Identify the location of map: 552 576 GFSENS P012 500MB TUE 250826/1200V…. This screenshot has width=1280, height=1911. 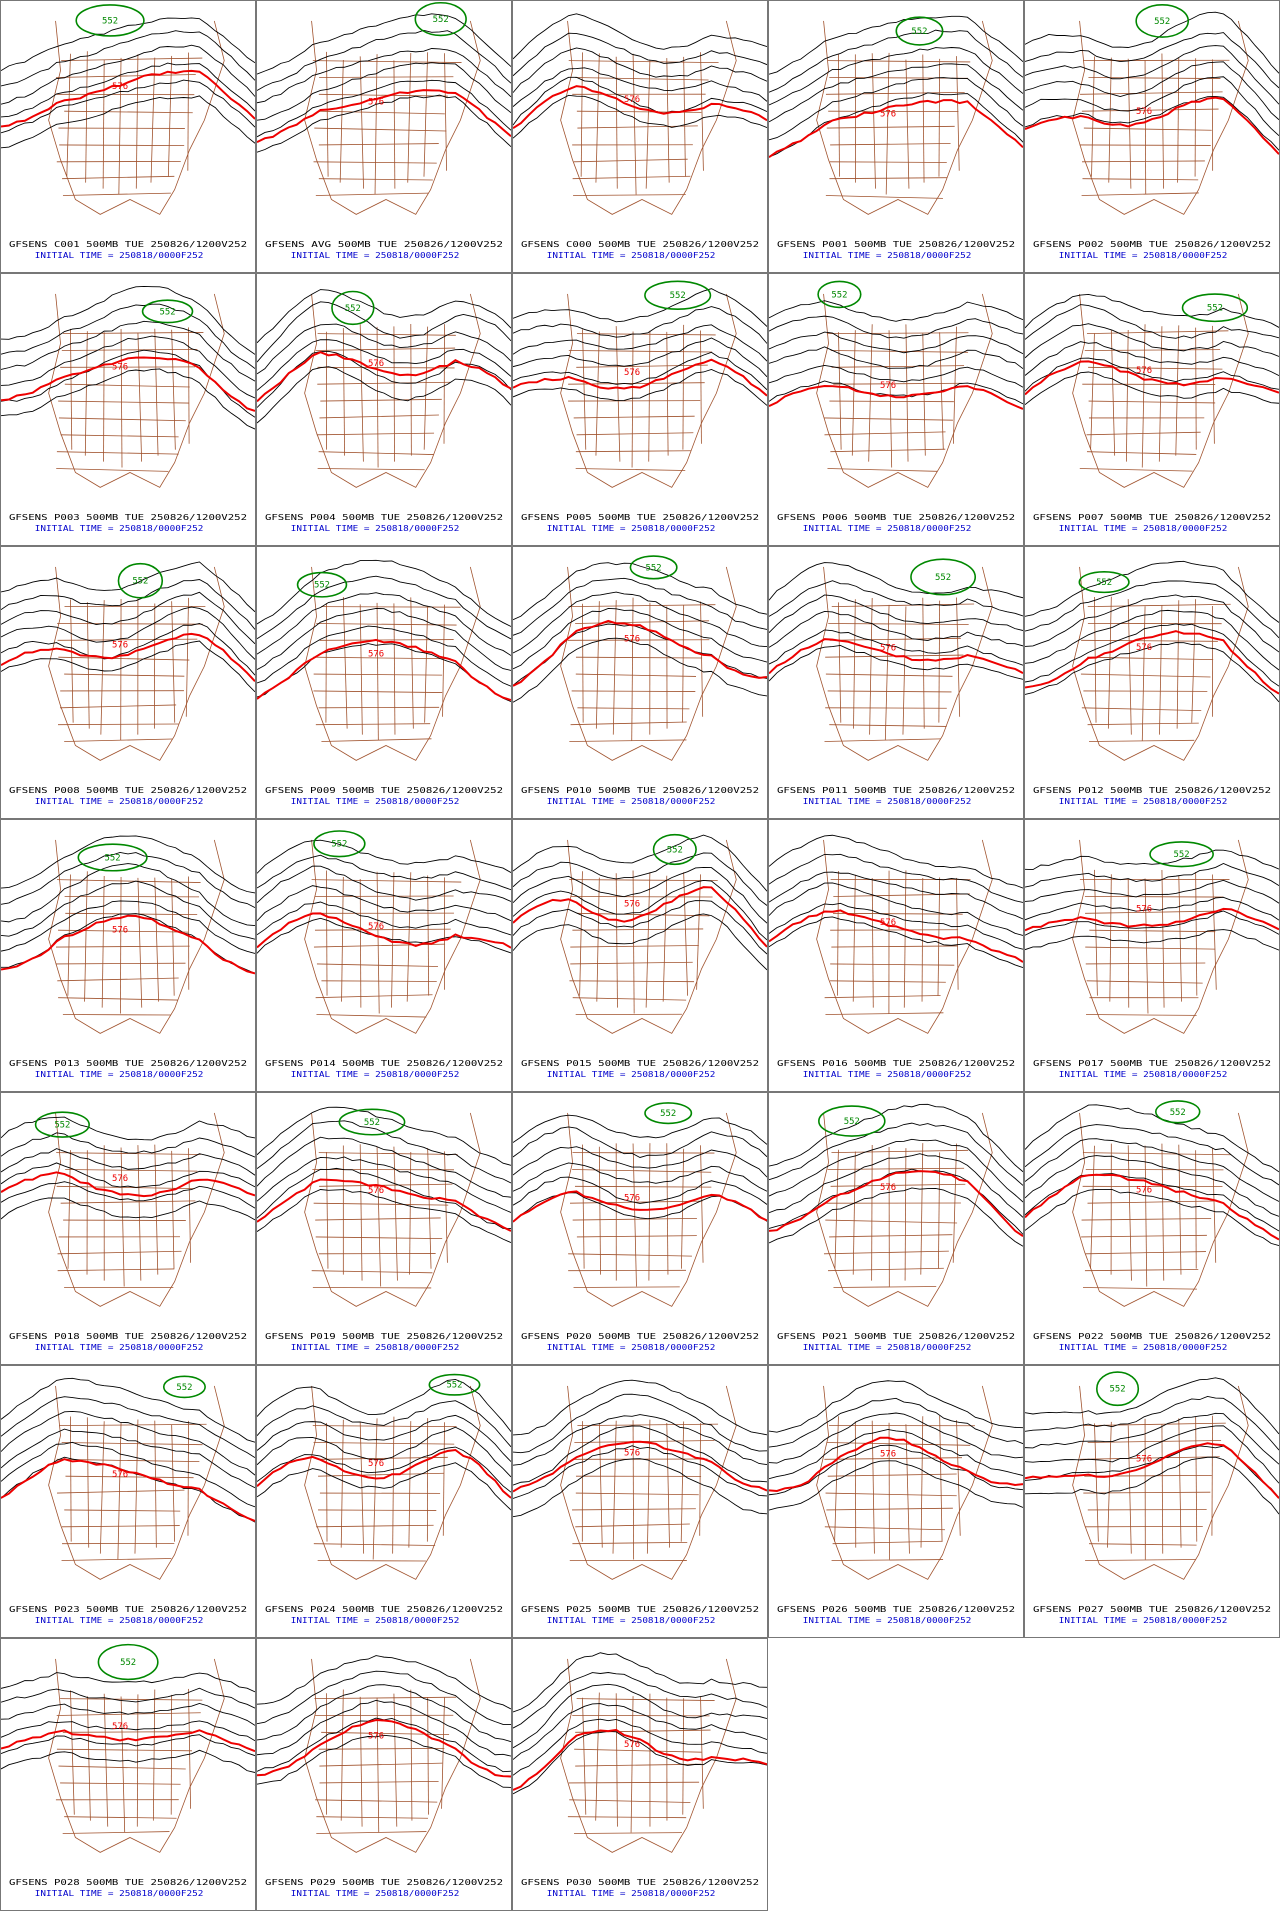
(1152, 683).